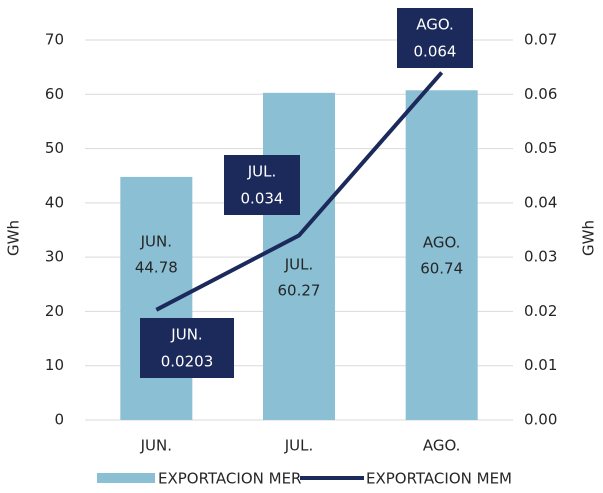  What do you see at coordinates (54, 148) in the screenshot?
I see `y-tick-label: 50` at bounding box center [54, 148].